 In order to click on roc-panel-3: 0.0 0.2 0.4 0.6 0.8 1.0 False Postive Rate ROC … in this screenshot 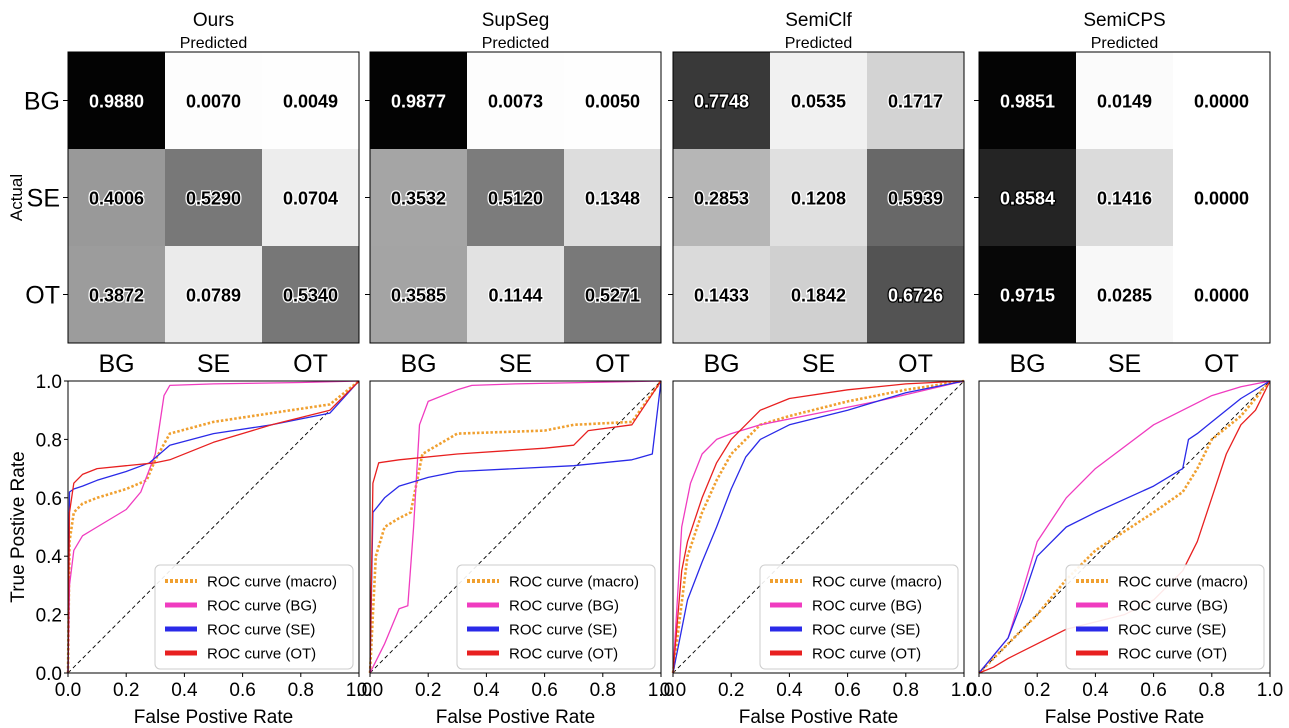, I will do `click(1124, 554)`.